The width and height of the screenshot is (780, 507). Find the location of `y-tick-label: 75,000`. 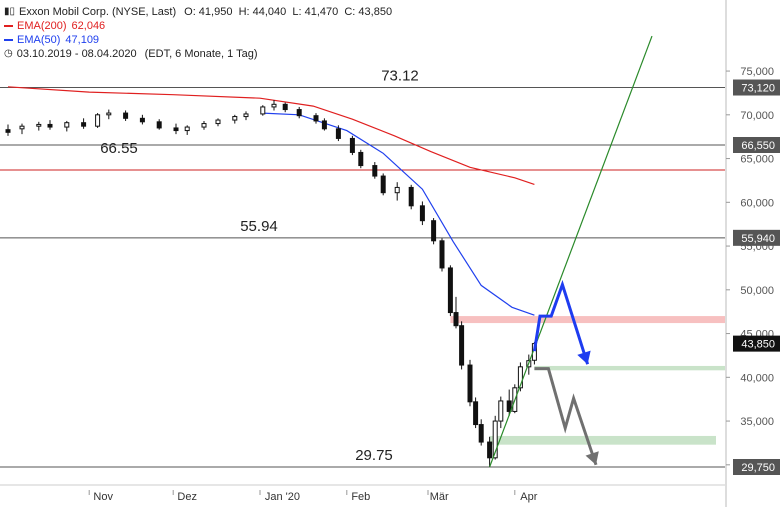

y-tick-label: 75,000 is located at coordinates (757, 72).